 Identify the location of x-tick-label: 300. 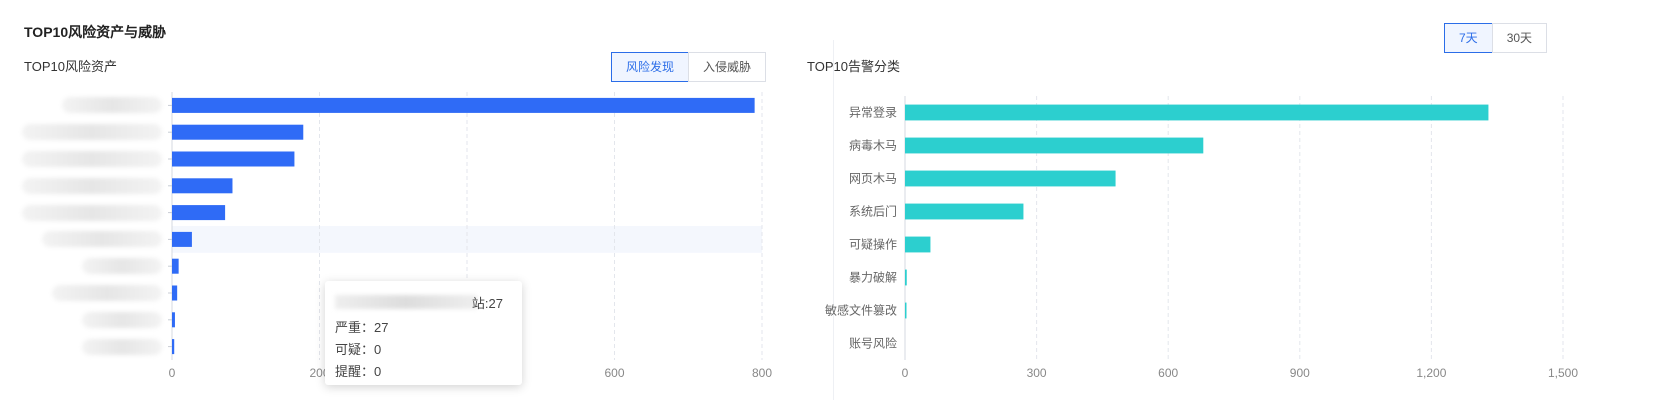
(1037, 373).